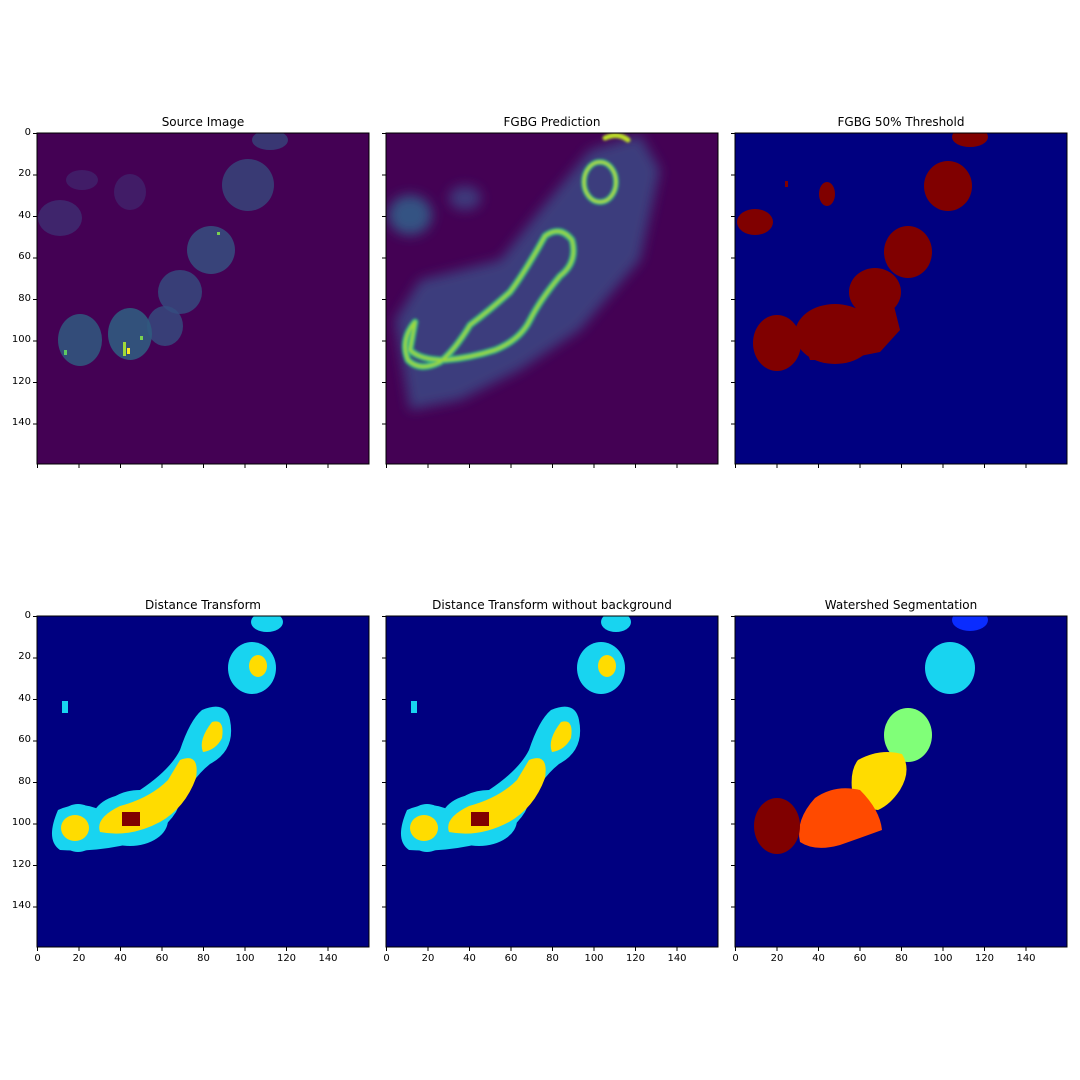 The width and height of the screenshot is (1080, 1080). Describe the element at coordinates (203, 605) in the screenshot. I see `panel-title: Distance Transform` at that location.